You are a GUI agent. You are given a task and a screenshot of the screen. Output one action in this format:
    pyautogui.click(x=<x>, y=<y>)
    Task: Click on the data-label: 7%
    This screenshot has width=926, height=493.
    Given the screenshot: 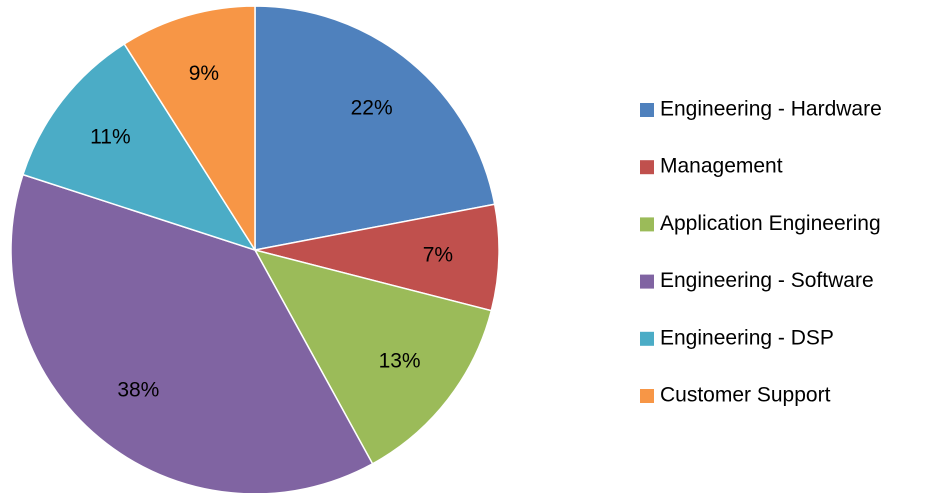 What is the action you would take?
    pyautogui.click(x=438, y=254)
    